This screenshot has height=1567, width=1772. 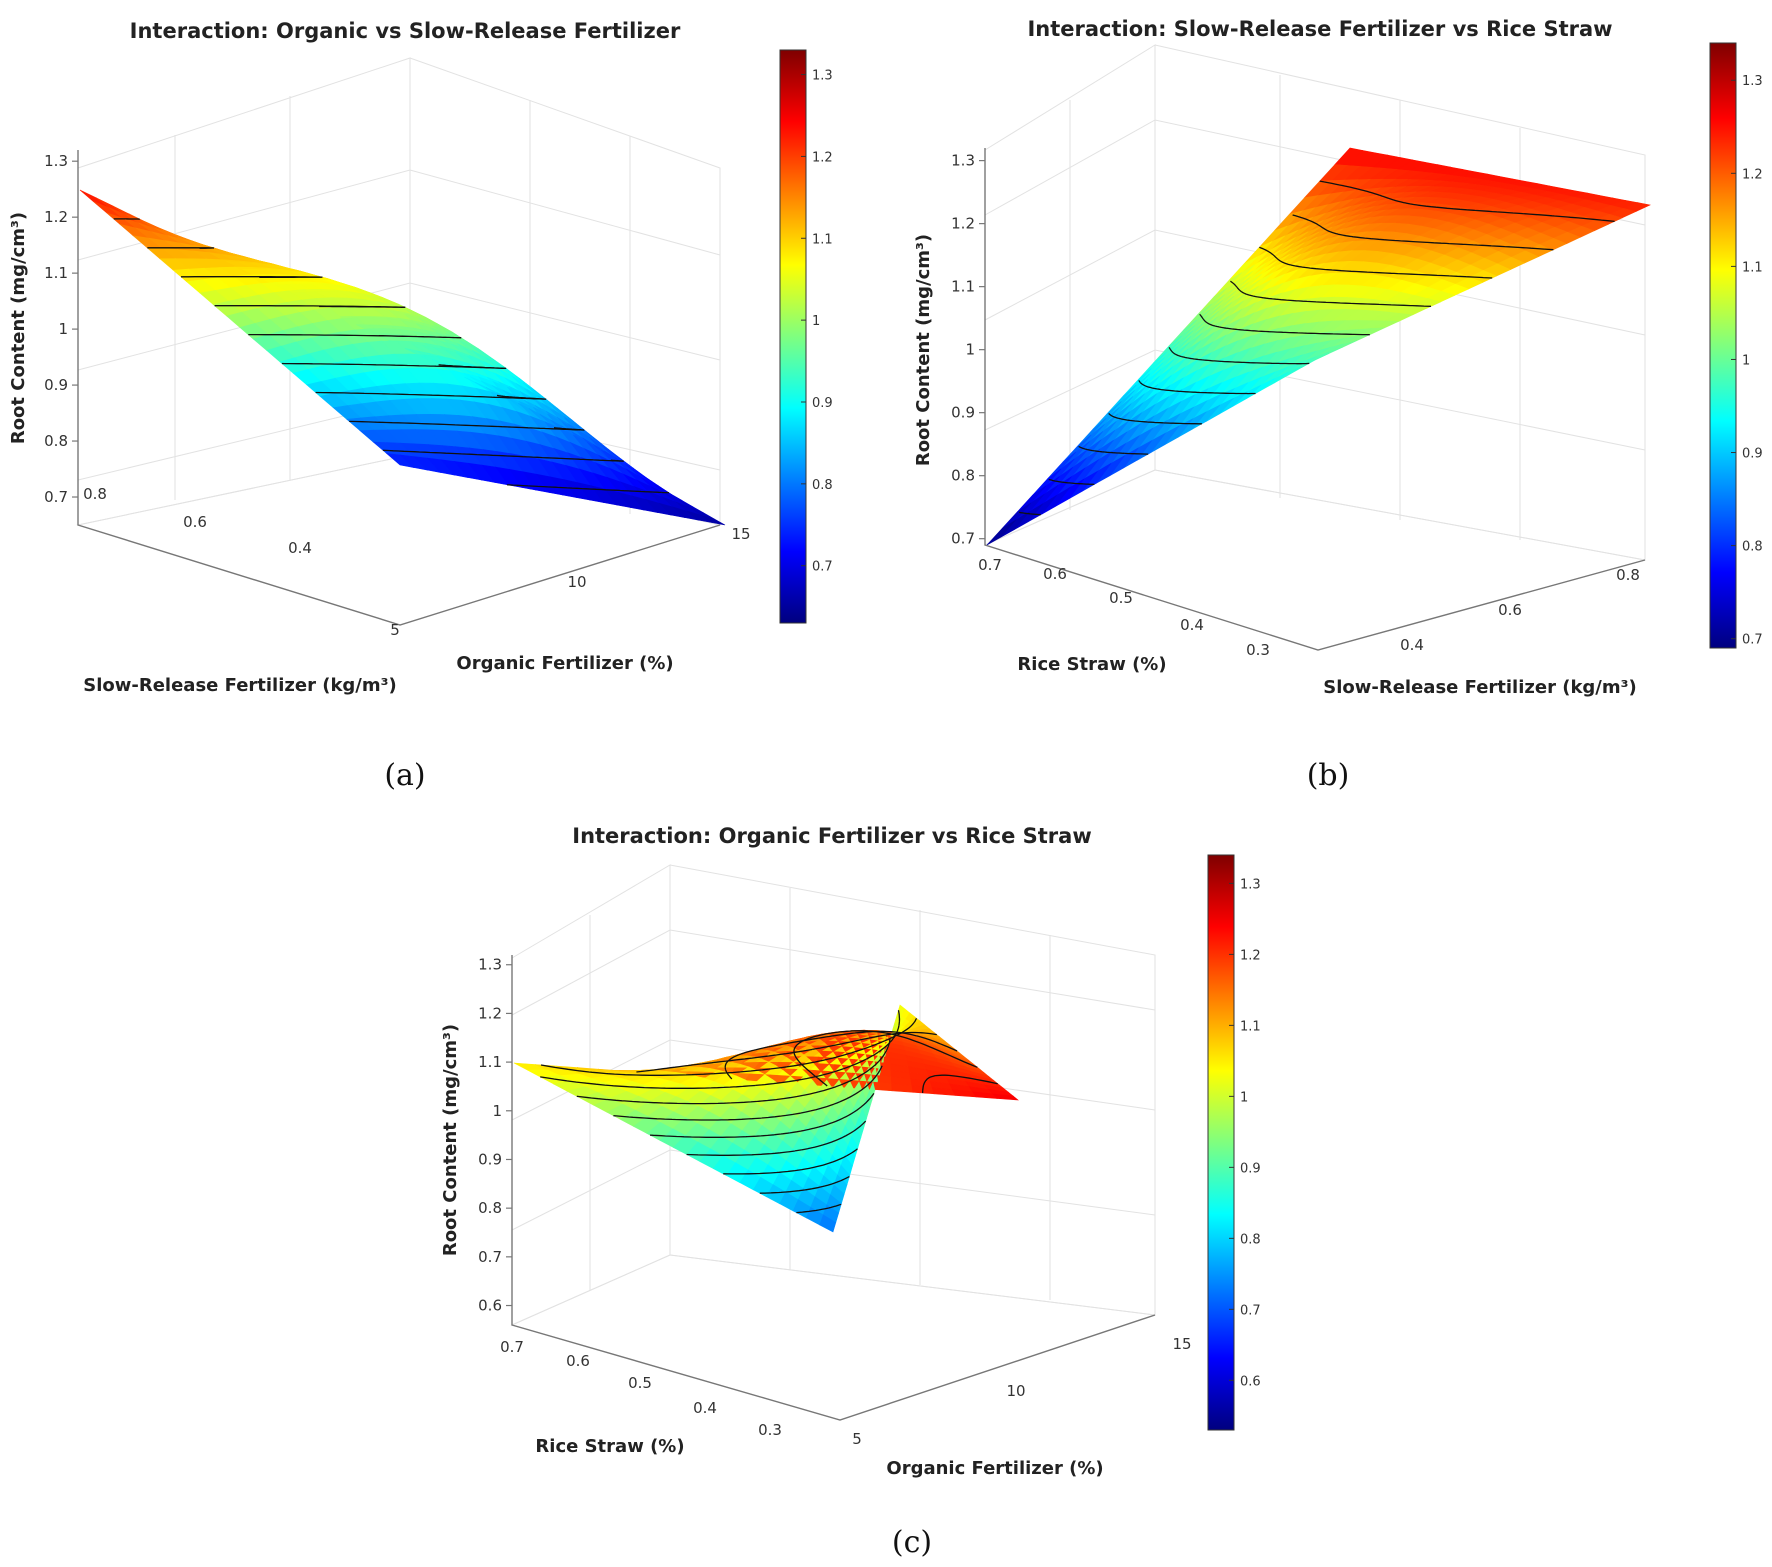 I want to click on panel-a-zlabel: Root Content (mg/cm³), so click(x=18, y=328).